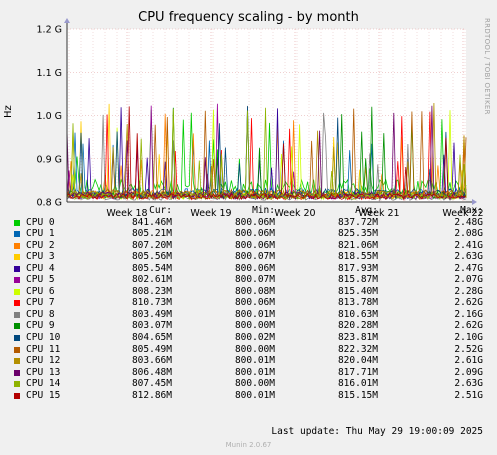 Image resolution: width=497 pixels, height=455 pixels. I want to click on legend-cur-value: 806.48M, so click(151, 372).